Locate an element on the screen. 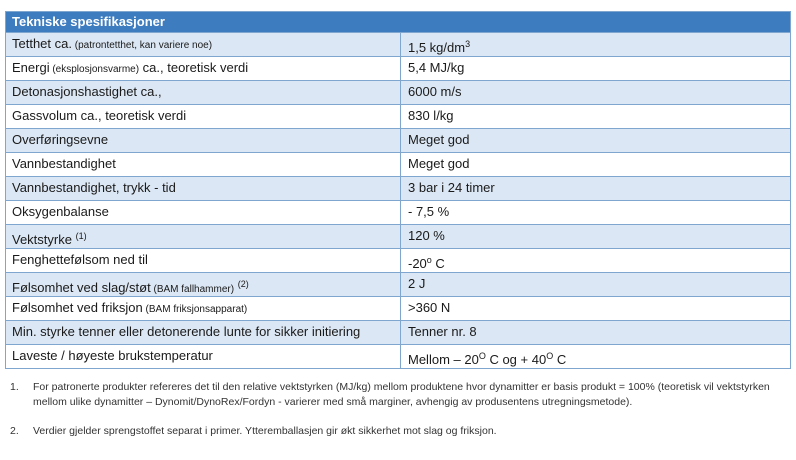 This screenshot has height=460, width=796. spec-value-text: 3 bar i 24 timer is located at coordinates (451, 187).